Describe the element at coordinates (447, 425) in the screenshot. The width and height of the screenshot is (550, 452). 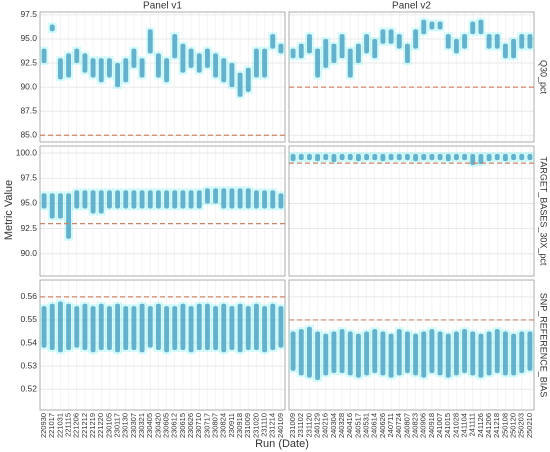
I see `x-tick-label: 241015` at that location.